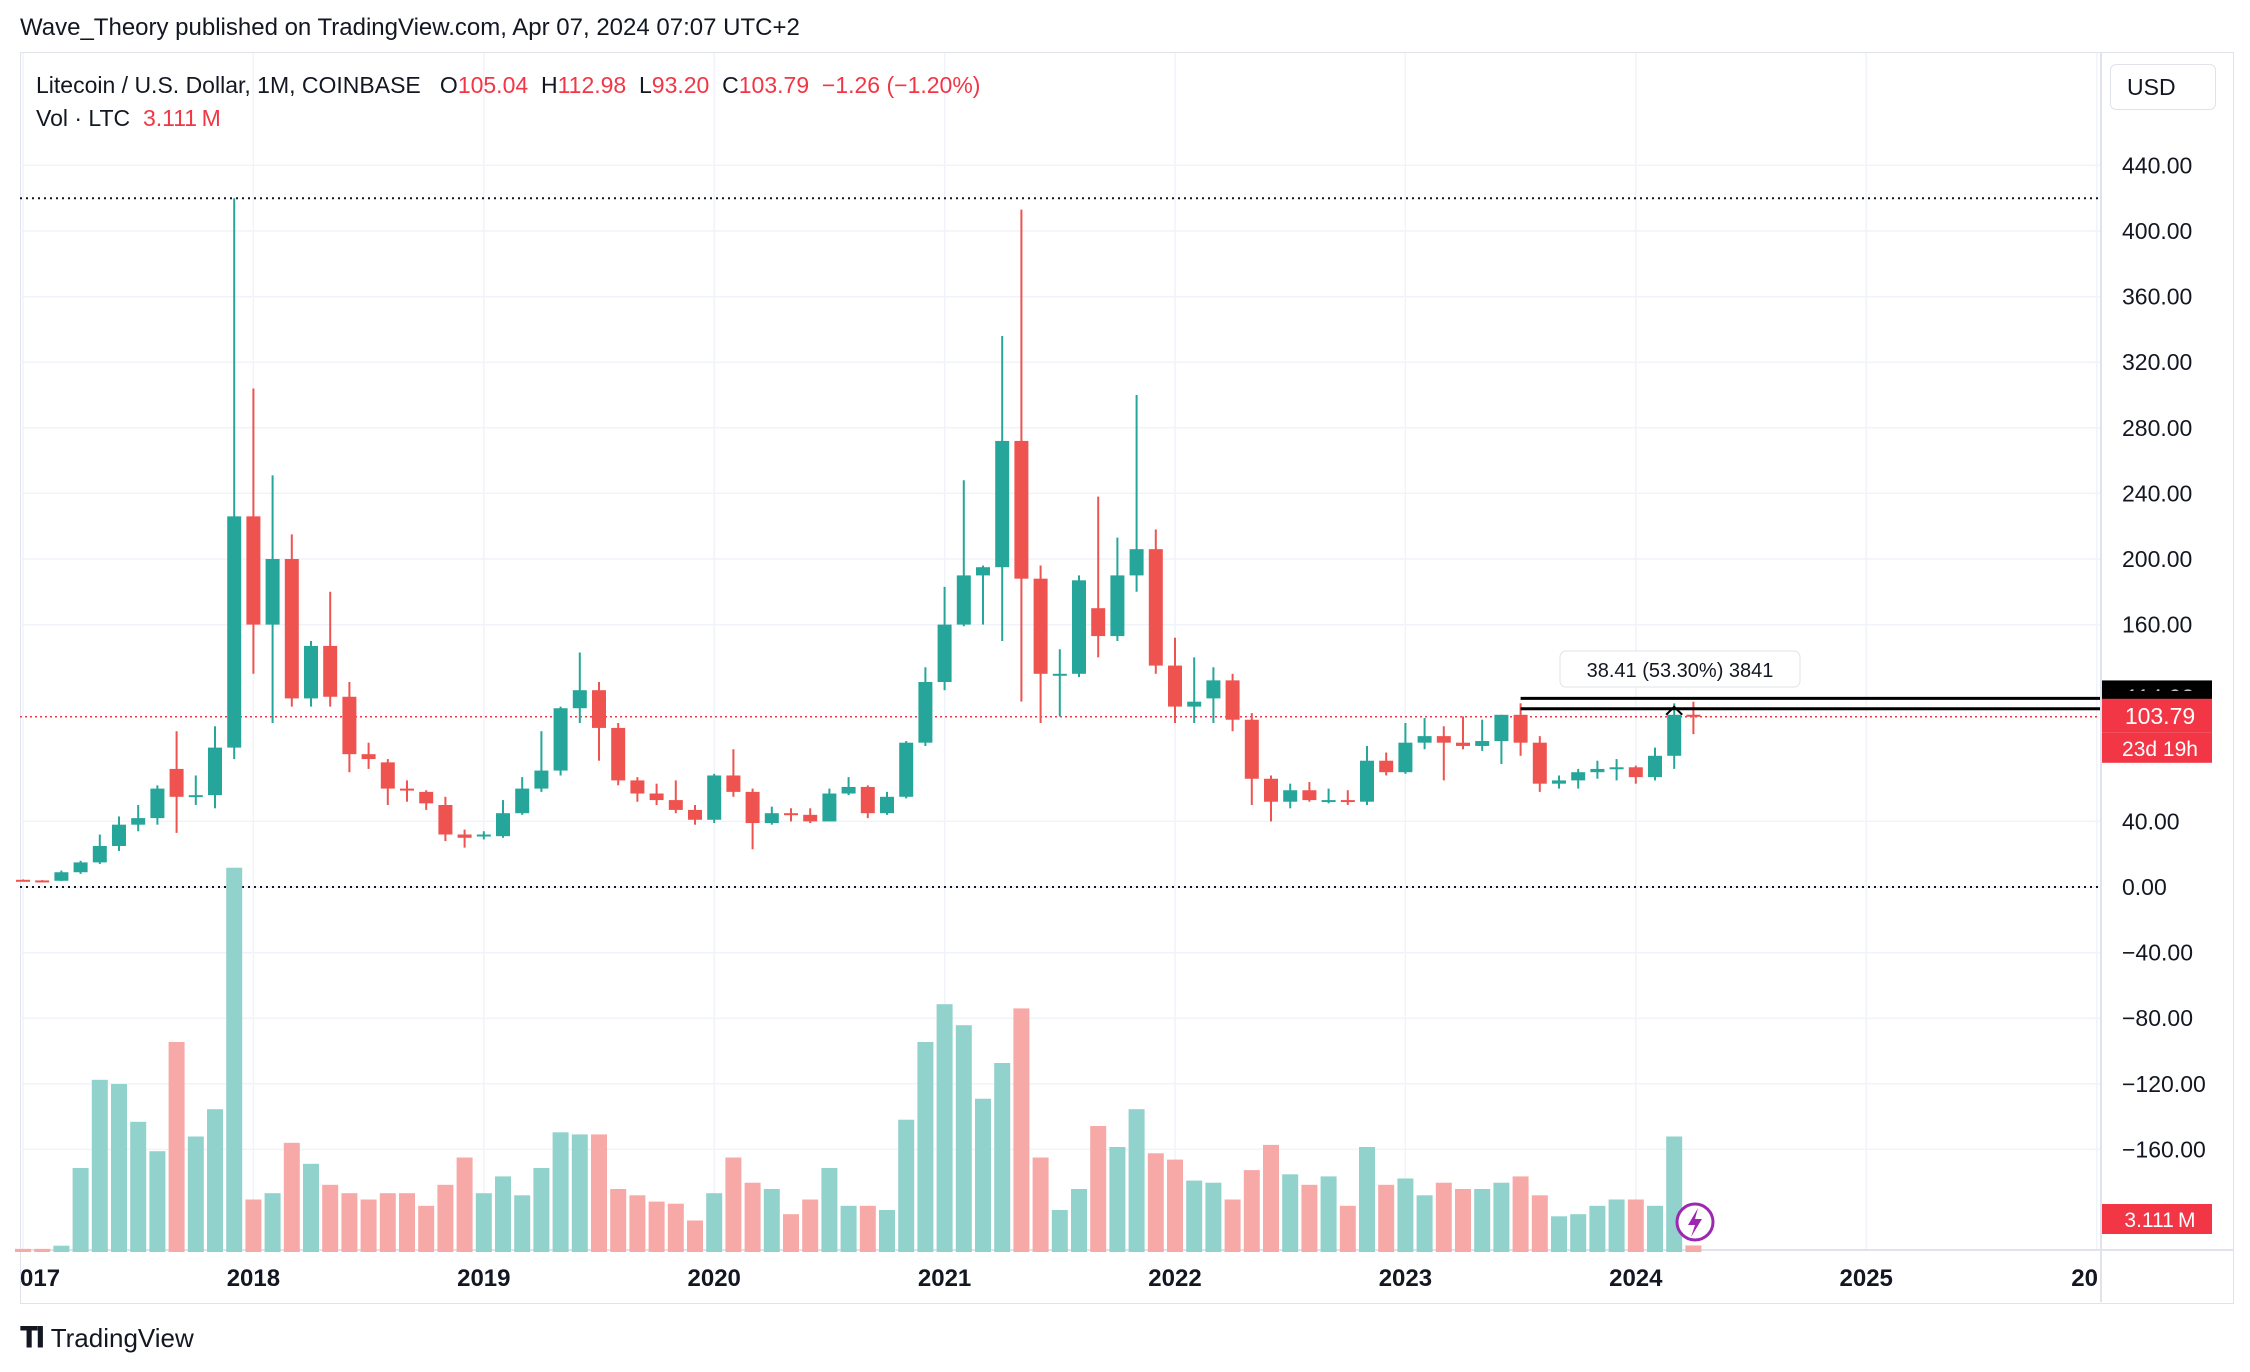 The height and width of the screenshot is (1372, 2250). I want to click on footer-brand: 𝐓𝐈 TradingView, so click(107, 1338).